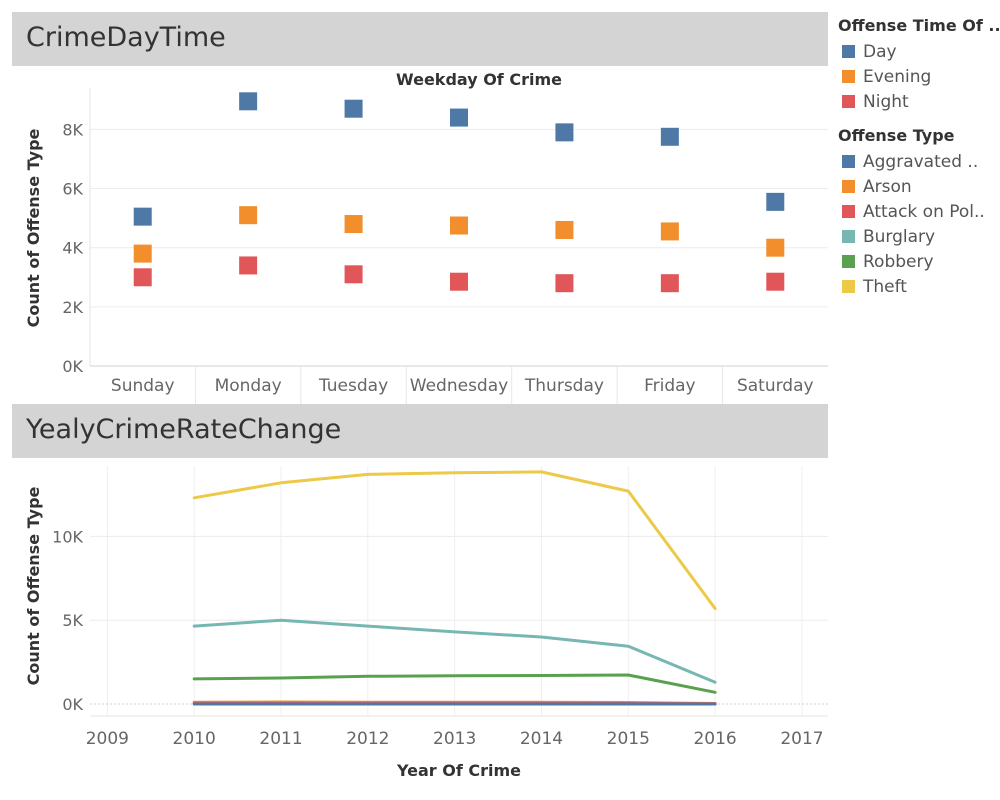 The image size is (1000, 800). I want to click on x-tick-label: Thursday, so click(564, 386).